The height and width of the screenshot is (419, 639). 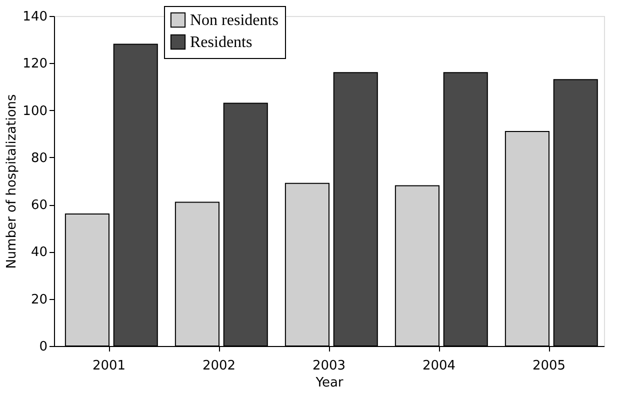 What do you see at coordinates (35, 17) in the screenshot?
I see `y-tick-label: 140` at bounding box center [35, 17].